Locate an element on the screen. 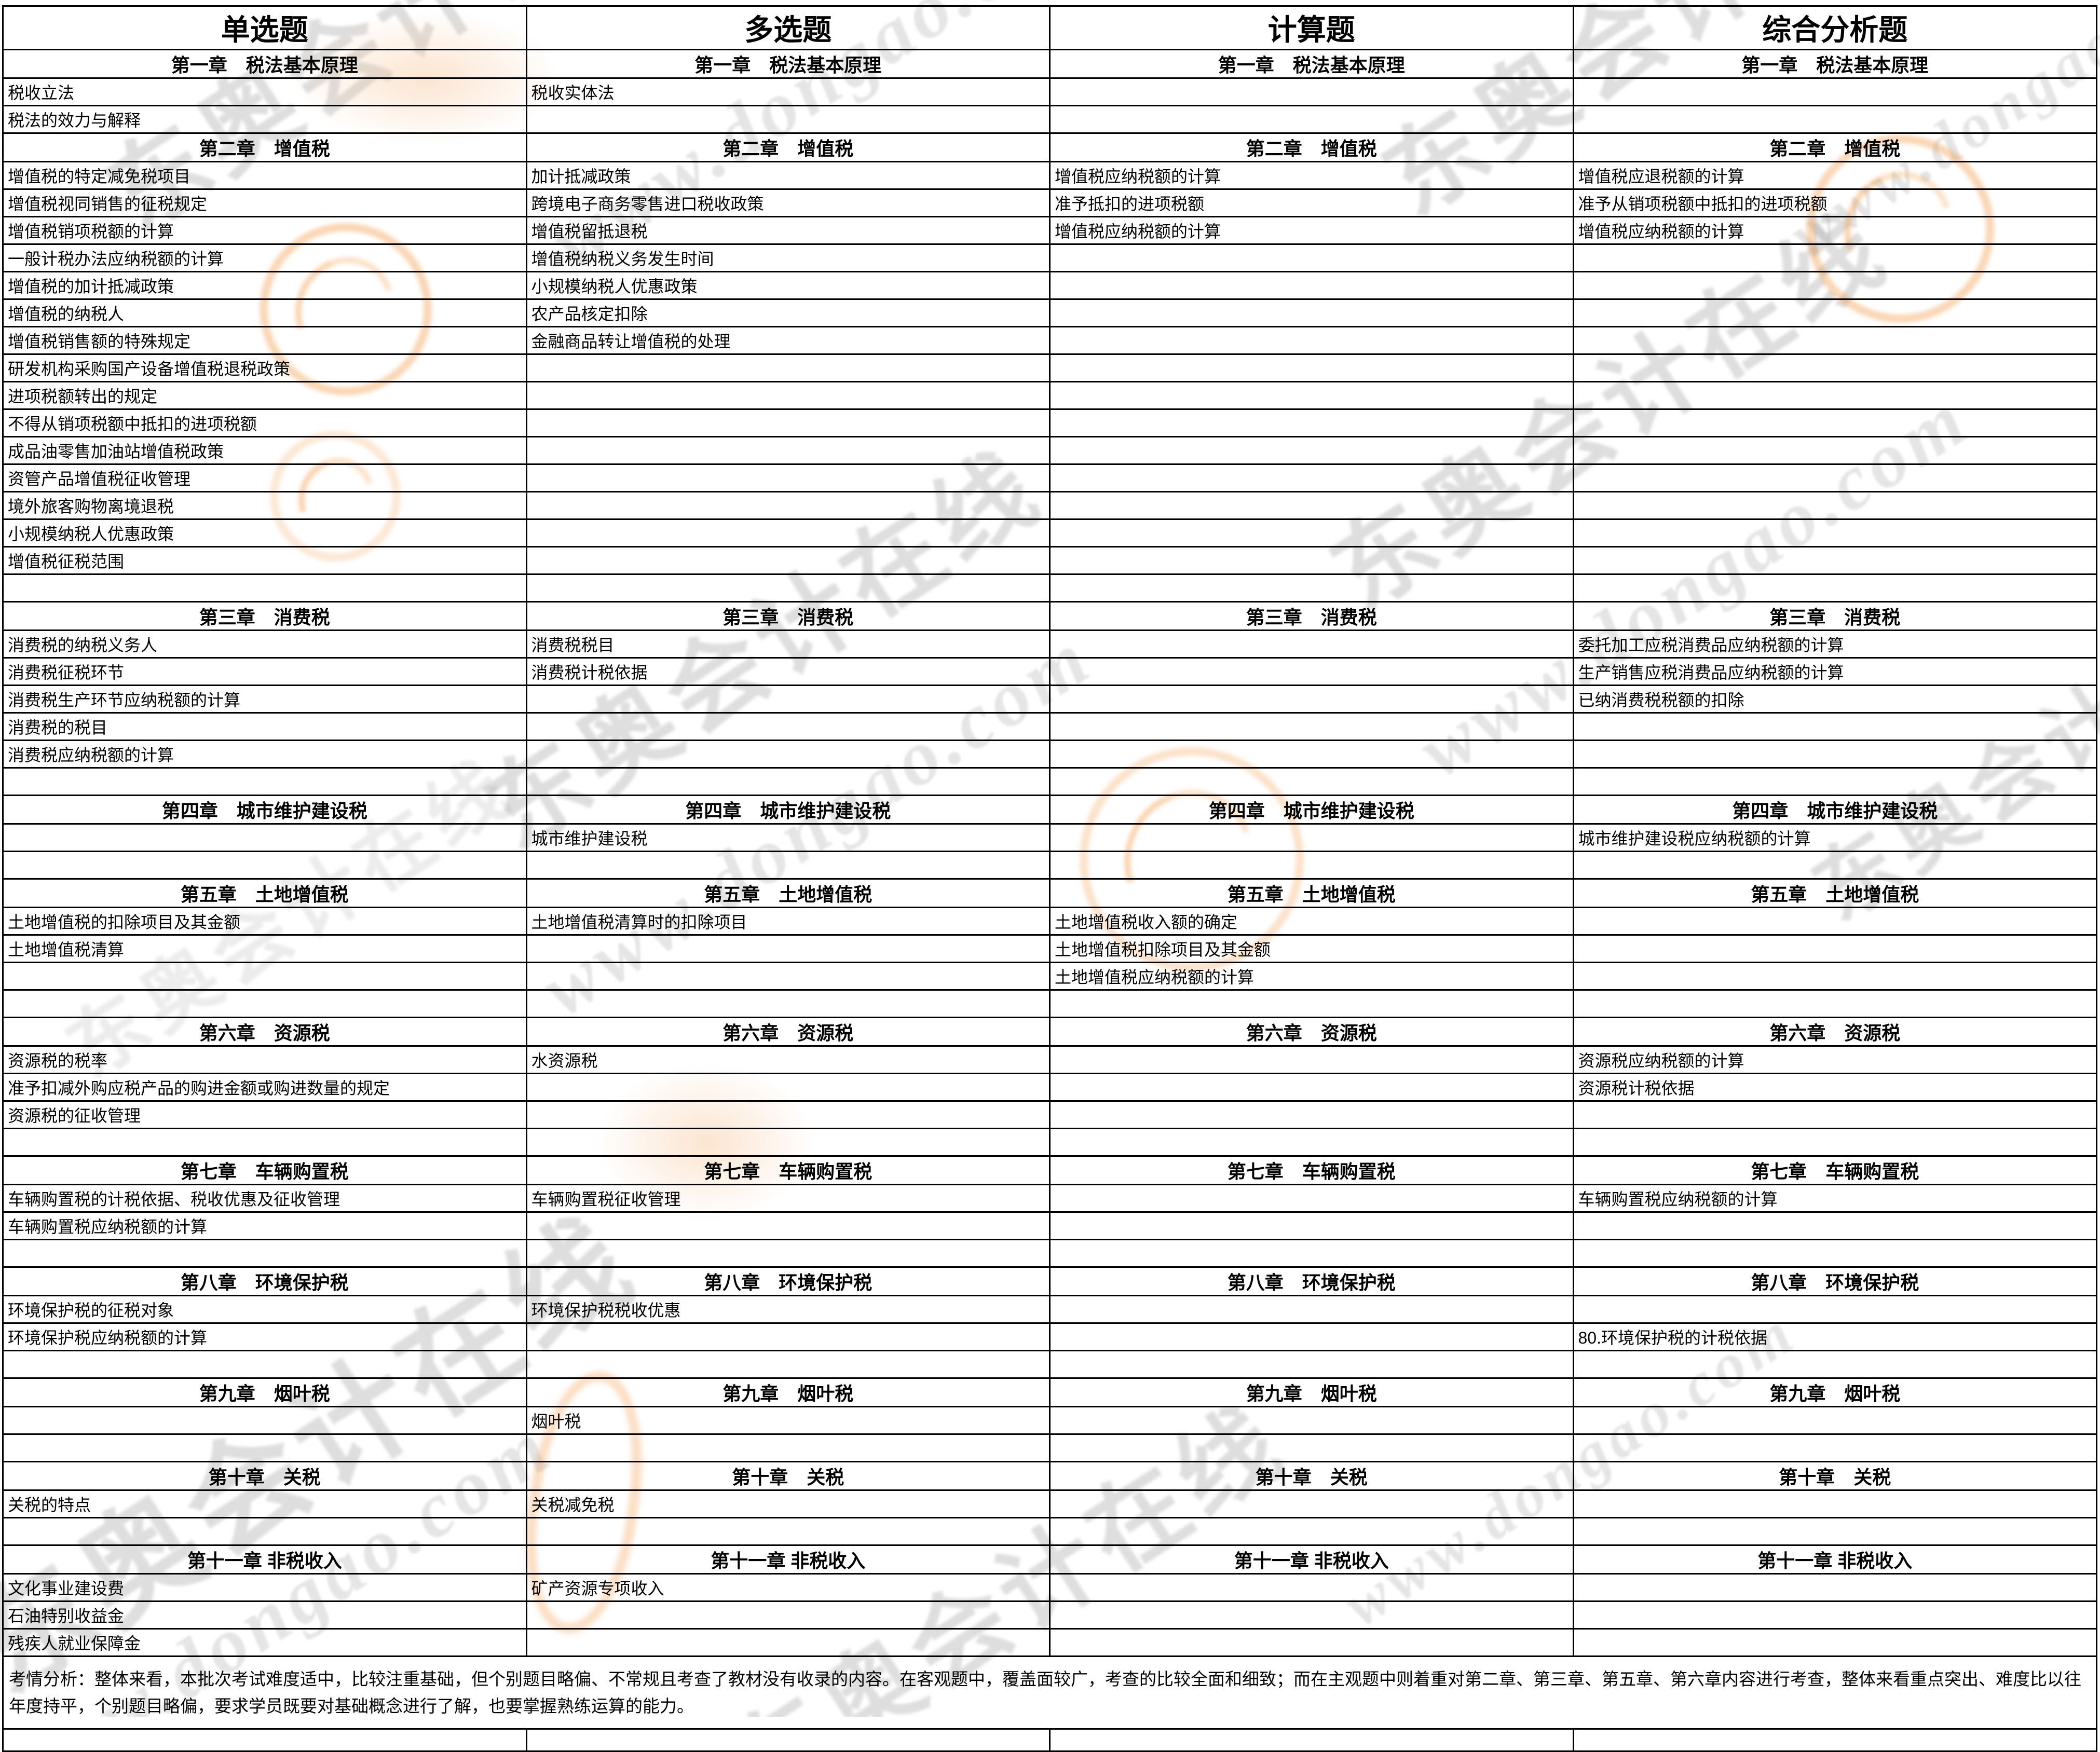 The height and width of the screenshot is (1752, 2100). topic-cell: 资源税计税依据 is located at coordinates (1834, 1087).